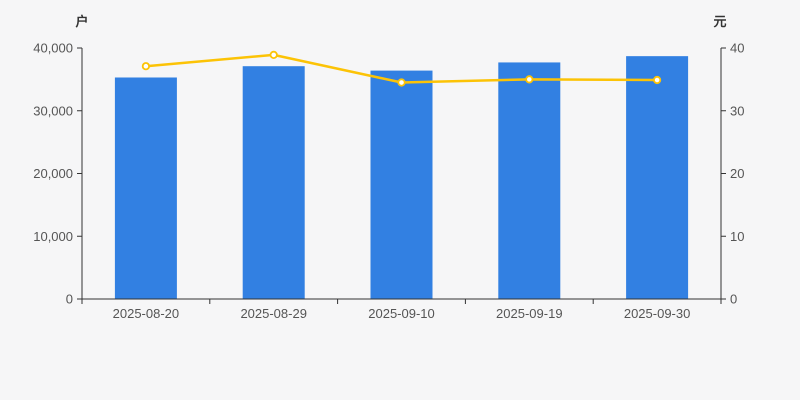  What do you see at coordinates (529, 313) in the screenshot?
I see `x-axis-category-label: 2025-09-19` at bounding box center [529, 313].